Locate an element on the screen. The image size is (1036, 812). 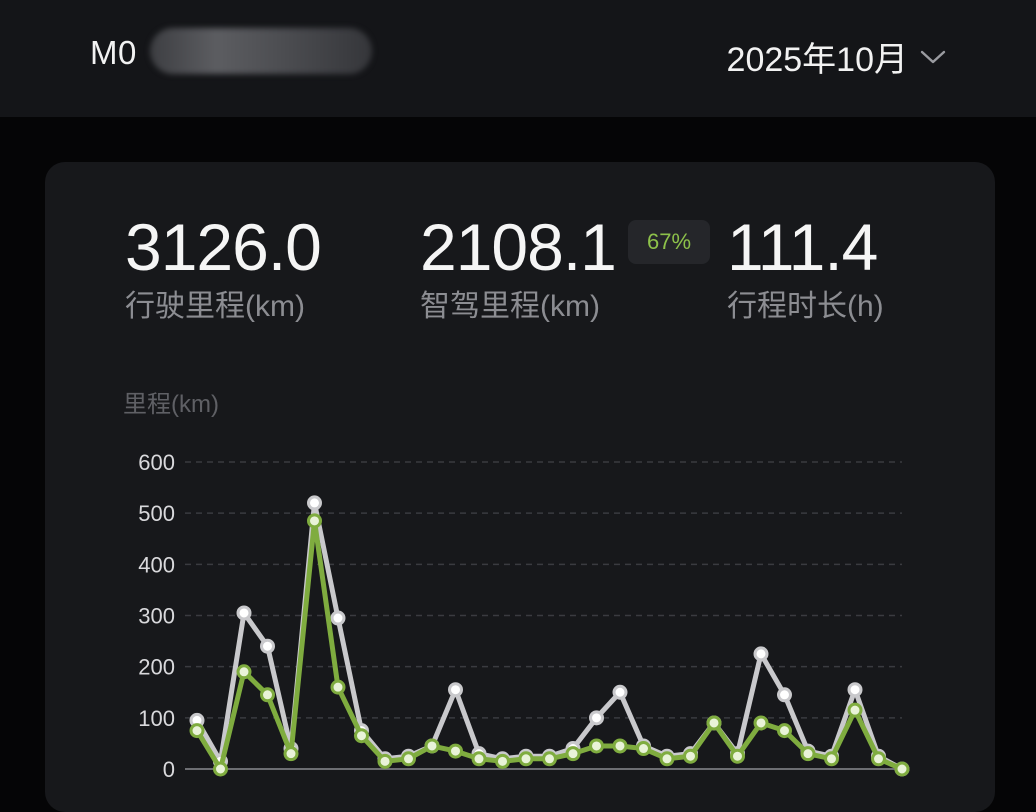
y-tick-label: 600 is located at coordinates (156, 462).